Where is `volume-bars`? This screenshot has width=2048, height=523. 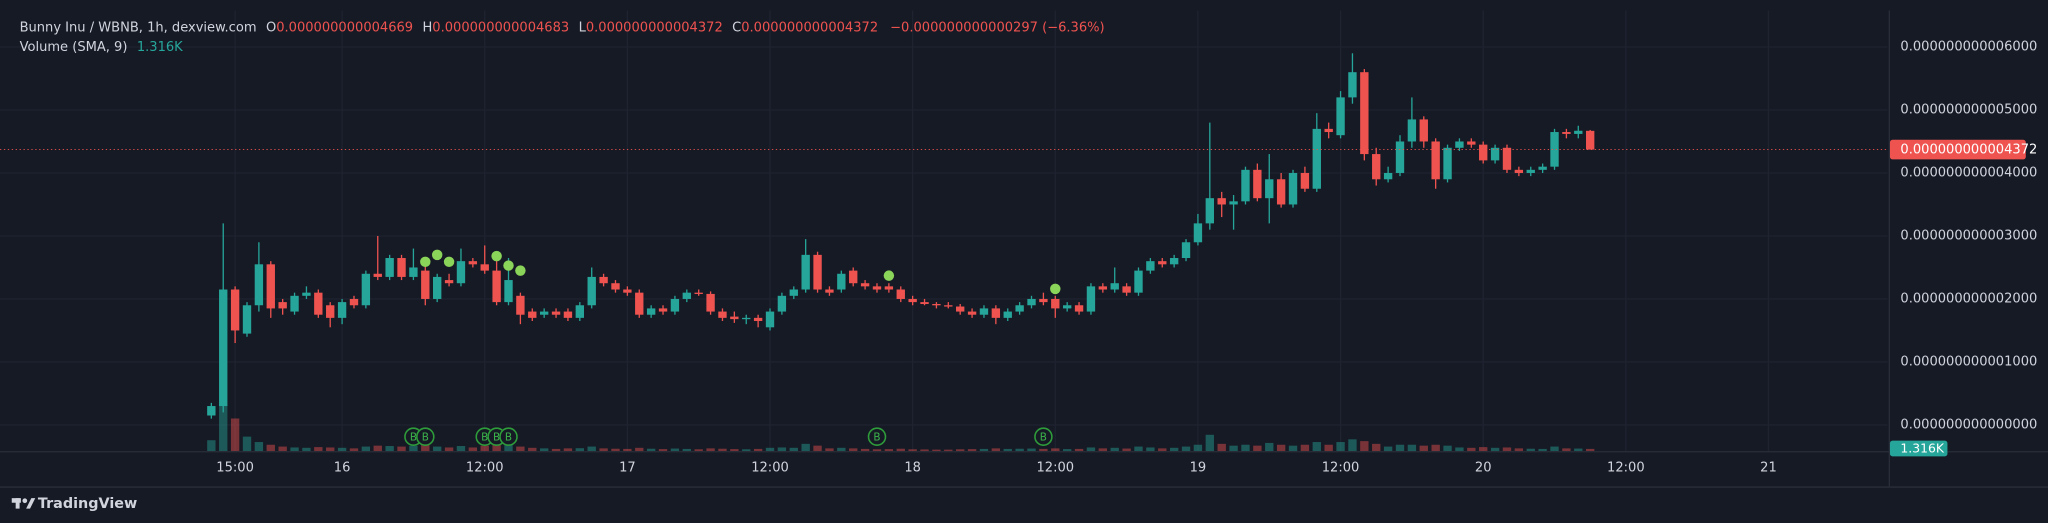 volume-bars is located at coordinates (901, 428).